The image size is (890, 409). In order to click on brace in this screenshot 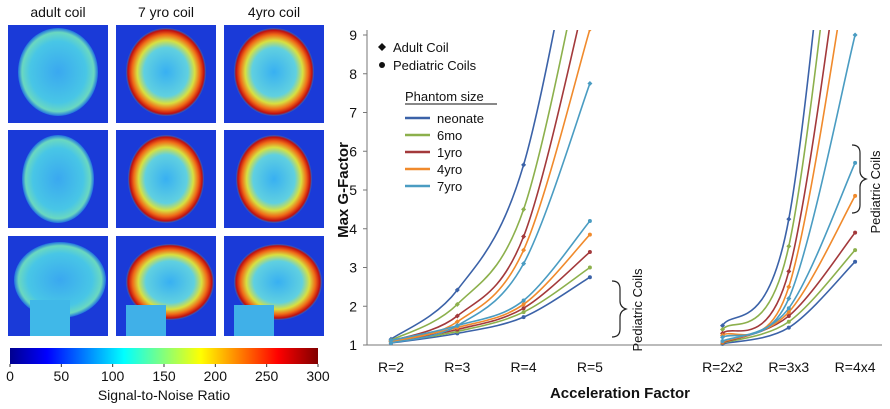, I will do `click(619, 309)`.